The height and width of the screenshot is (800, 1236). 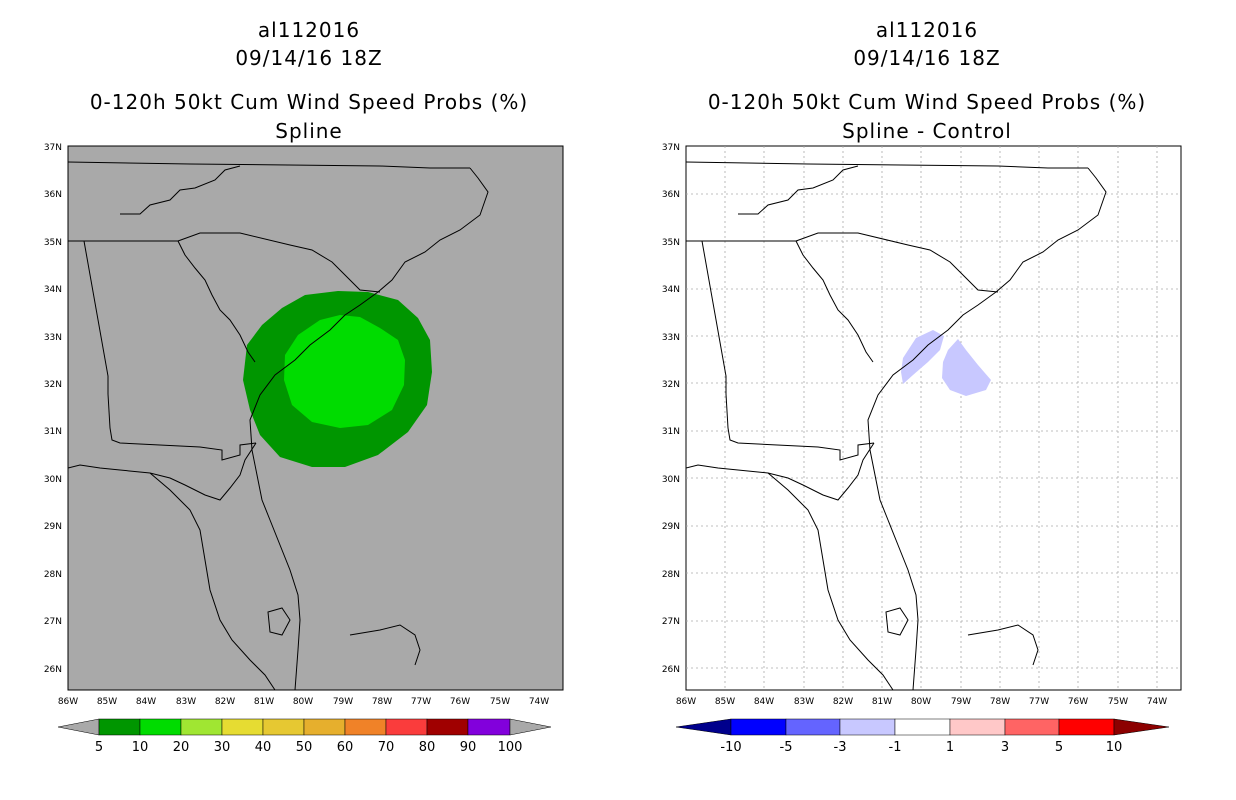 I want to click on colorbar-label: 1, so click(x=950, y=747).